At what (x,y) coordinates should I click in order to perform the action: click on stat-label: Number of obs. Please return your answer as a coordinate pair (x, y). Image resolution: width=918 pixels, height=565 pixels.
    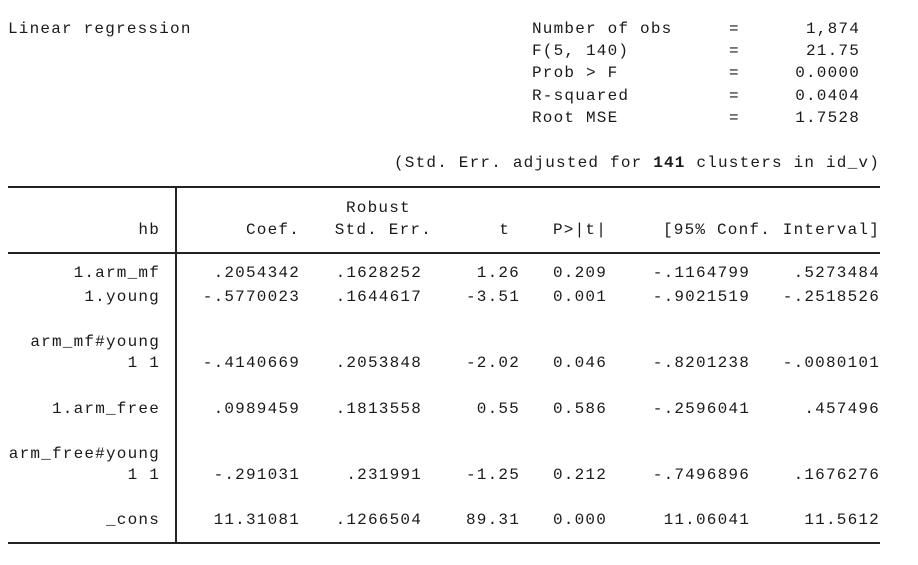
    Looking at the image, I should click on (602, 29).